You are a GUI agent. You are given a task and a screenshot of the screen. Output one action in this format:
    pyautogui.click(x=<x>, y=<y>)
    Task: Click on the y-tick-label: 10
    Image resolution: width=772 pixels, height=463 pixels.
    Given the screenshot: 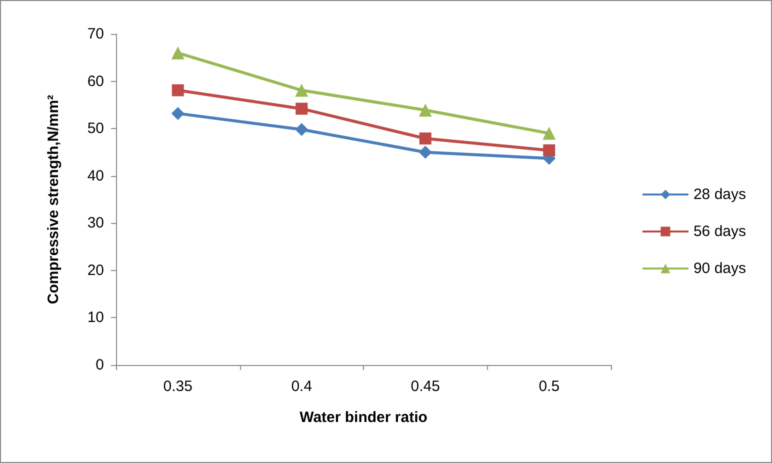 What is the action you would take?
    pyautogui.click(x=95, y=317)
    